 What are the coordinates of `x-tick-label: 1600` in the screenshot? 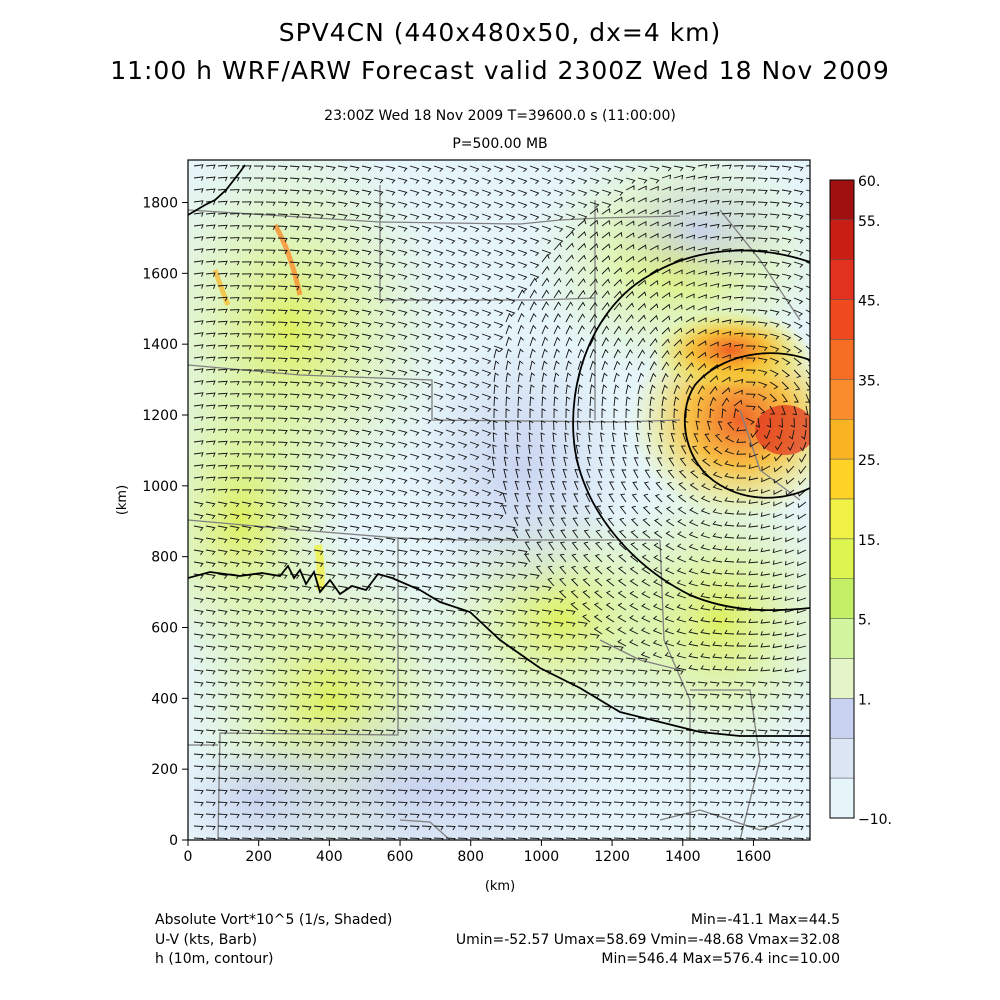 It's located at (754, 857).